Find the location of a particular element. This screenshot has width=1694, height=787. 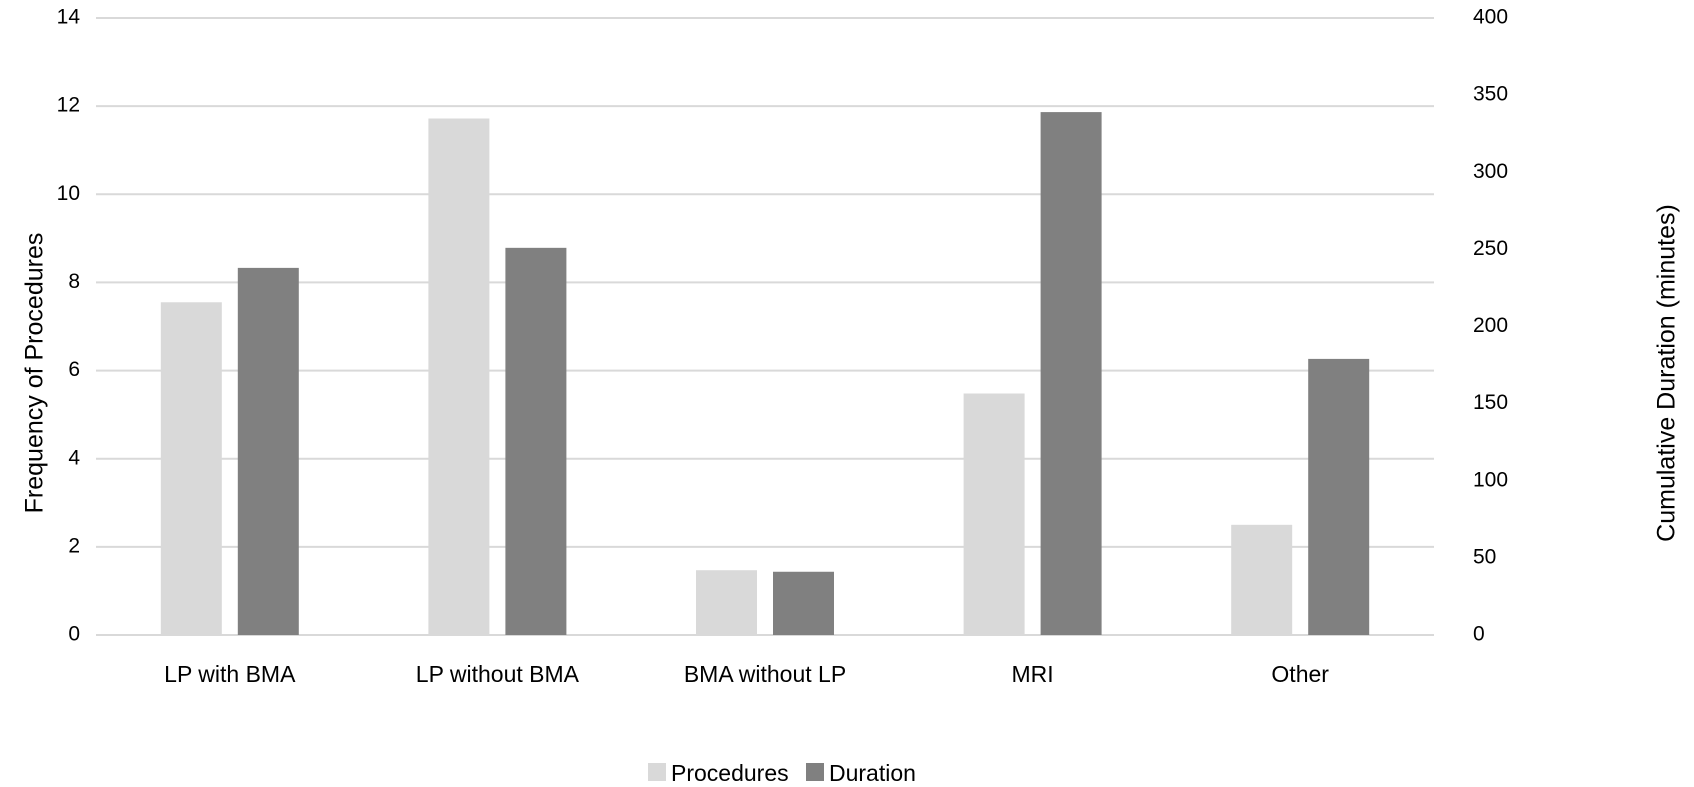

left-axis-ticks: 0 2 4 6 8 10 12 14 is located at coordinates (69, 326).